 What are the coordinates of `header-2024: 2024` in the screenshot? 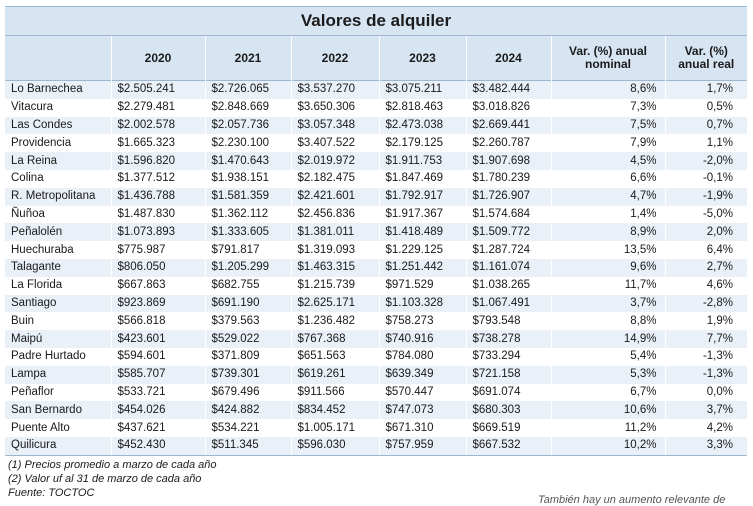 It's located at (508, 58).